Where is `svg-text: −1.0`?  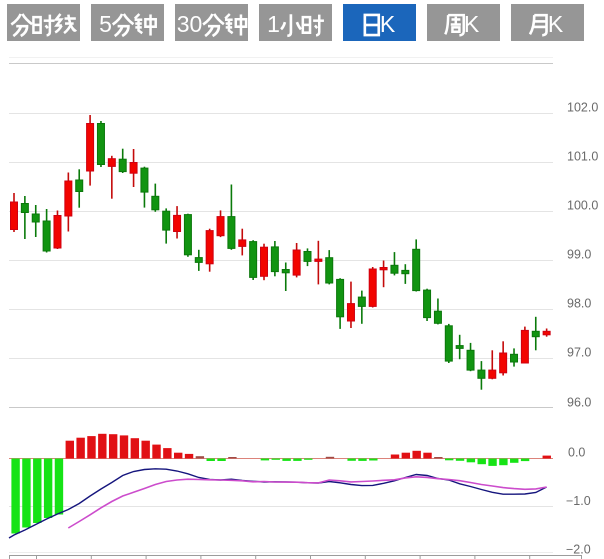 svg-text: −1.0 is located at coordinates (578, 501).